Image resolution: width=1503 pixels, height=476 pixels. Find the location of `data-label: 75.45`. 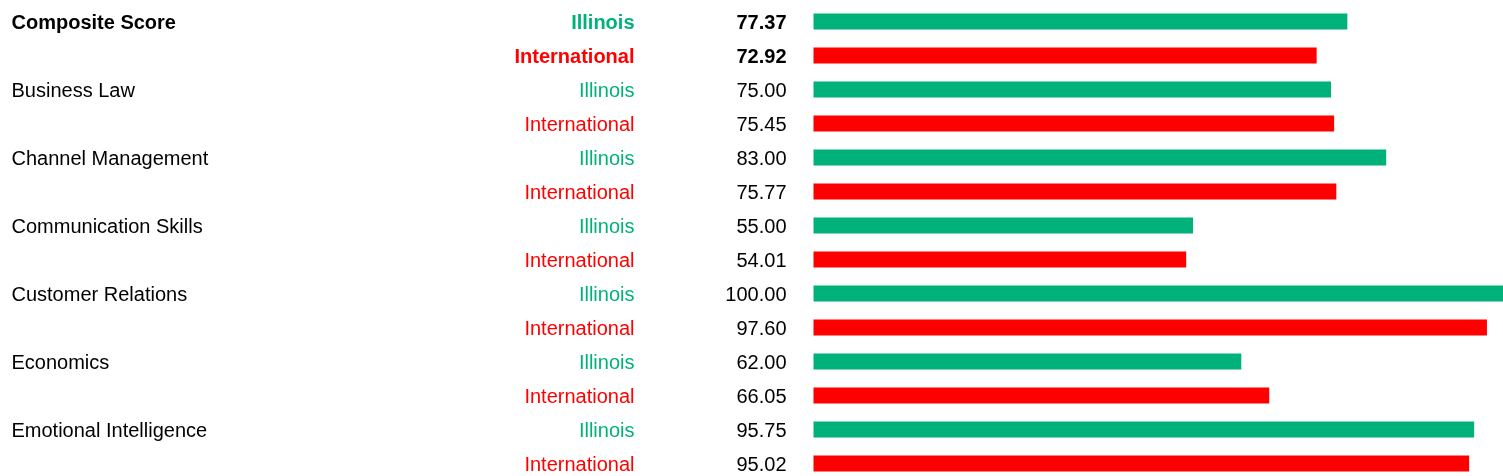

data-label: 75.45 is located at coordinates (761, 123).